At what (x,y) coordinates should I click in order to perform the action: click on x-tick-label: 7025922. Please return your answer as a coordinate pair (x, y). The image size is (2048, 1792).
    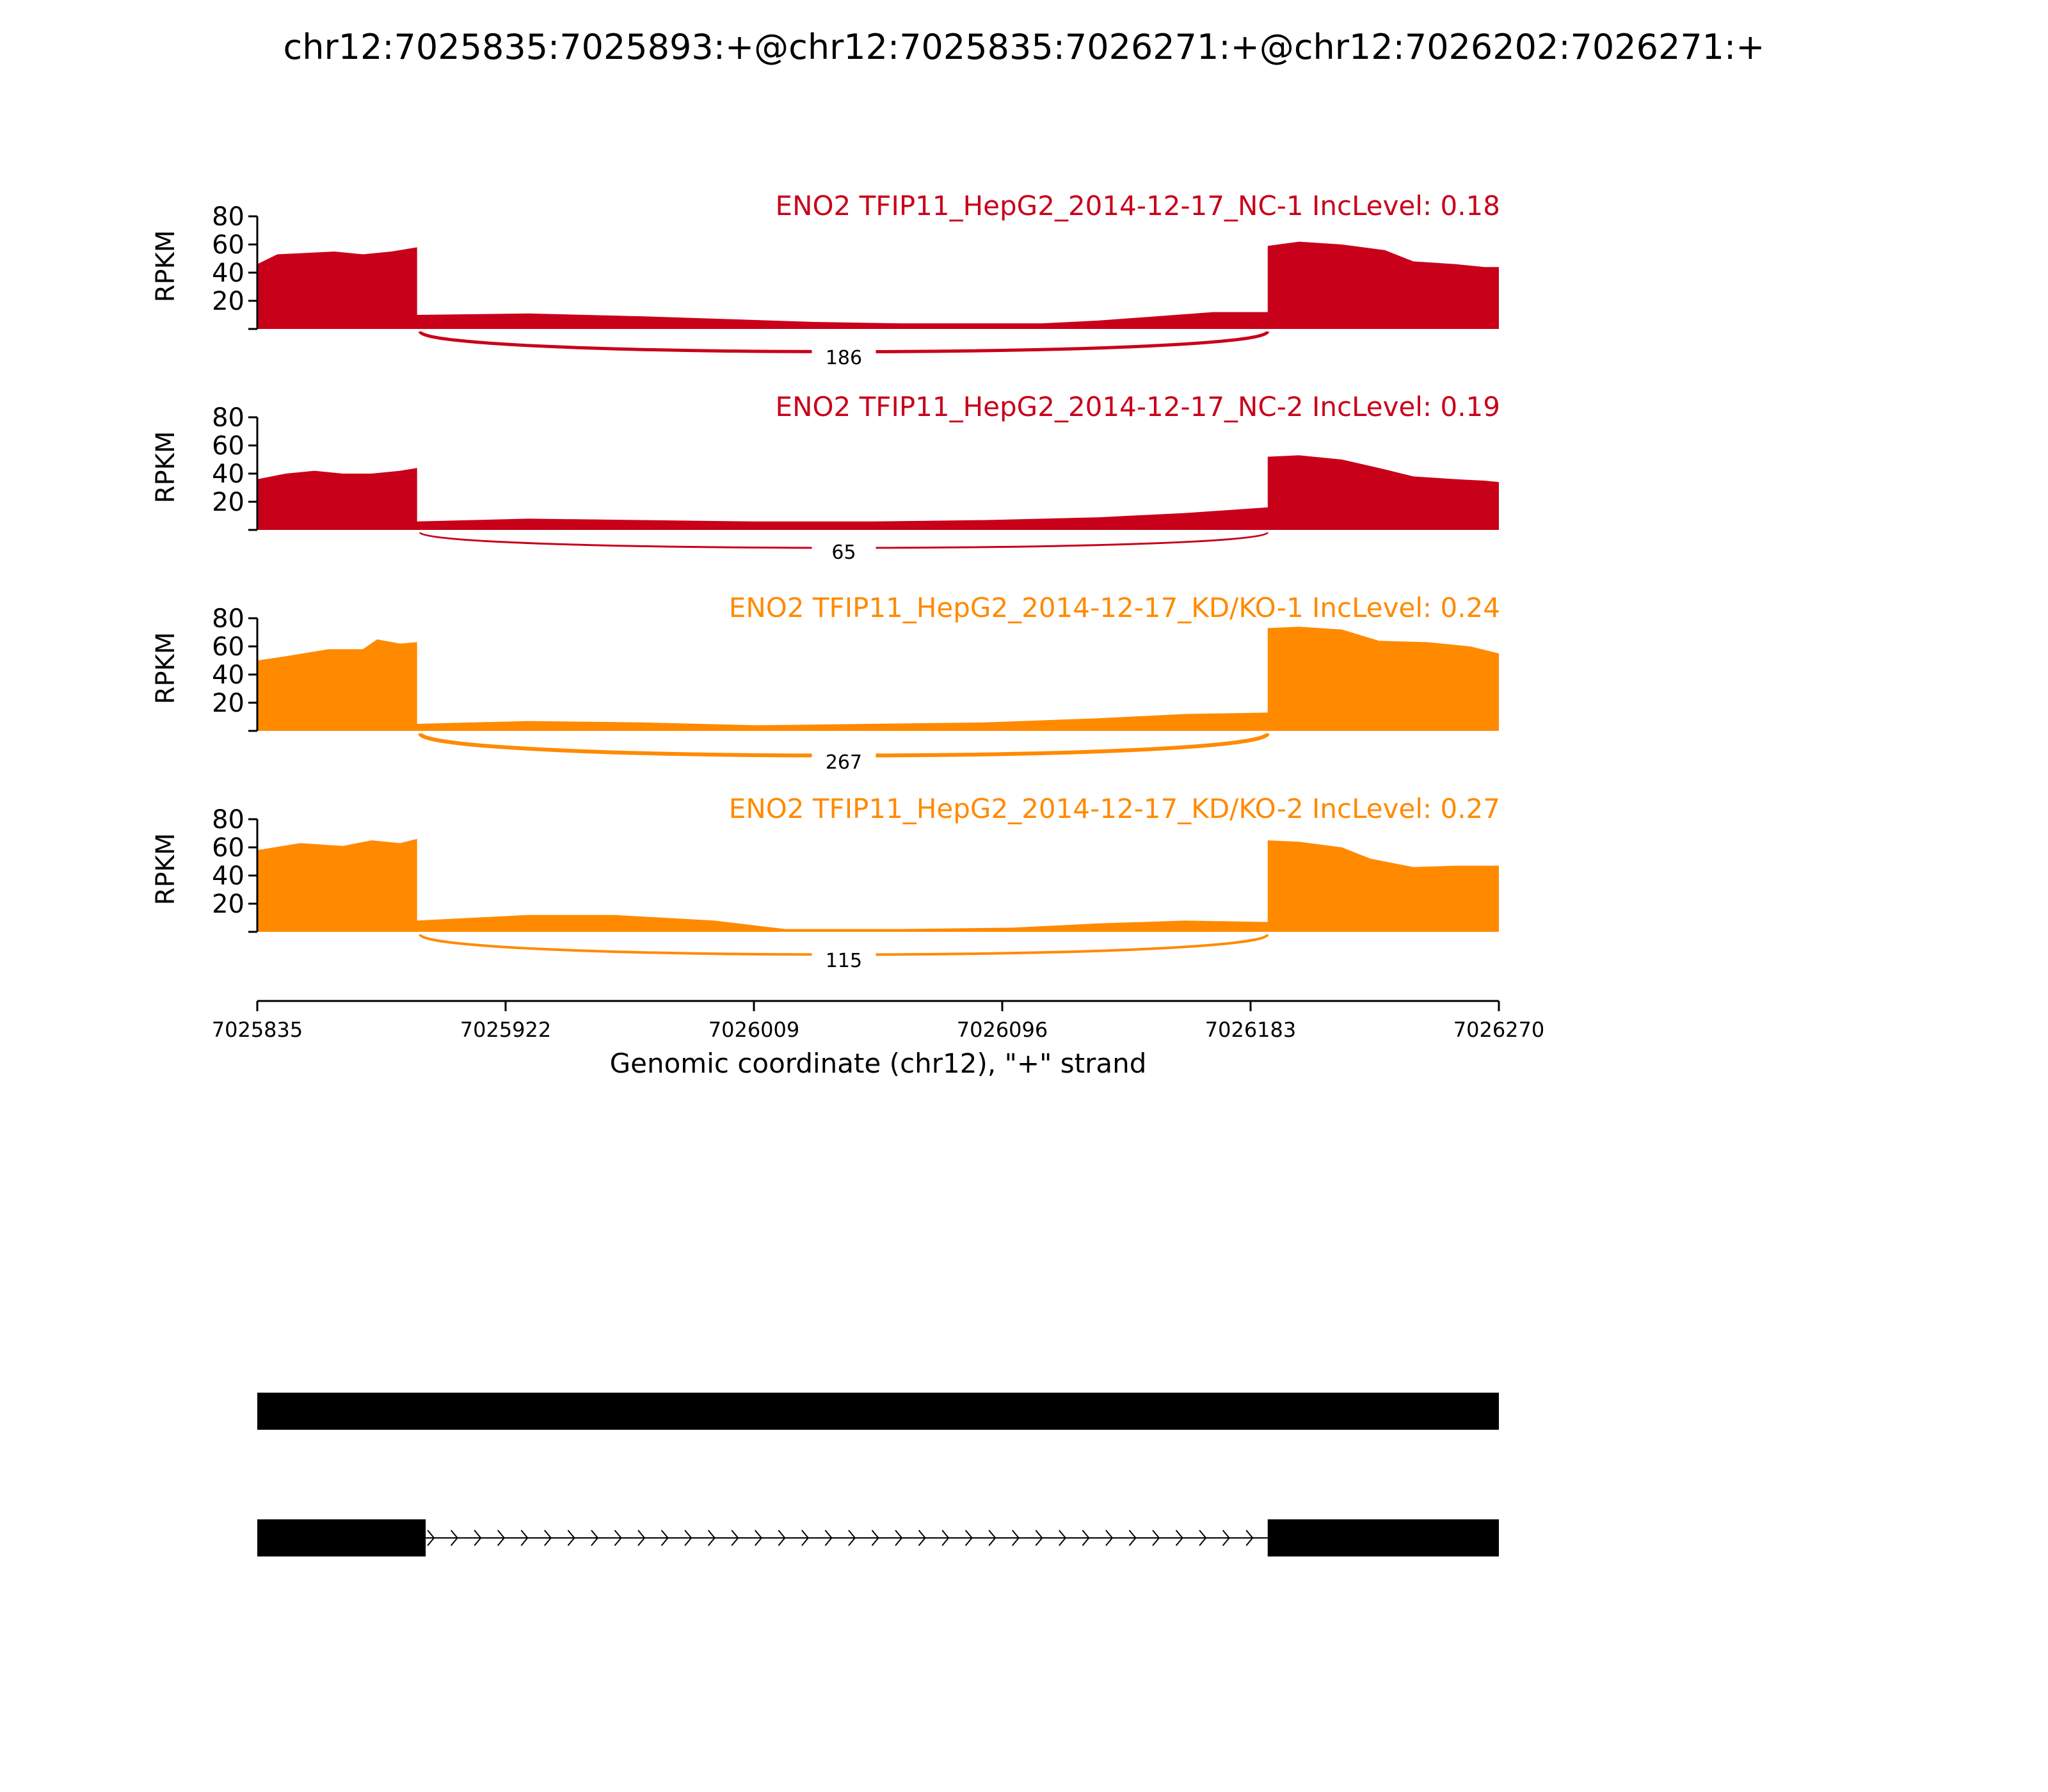
    Looking at the image, I should click on (506, 1030).